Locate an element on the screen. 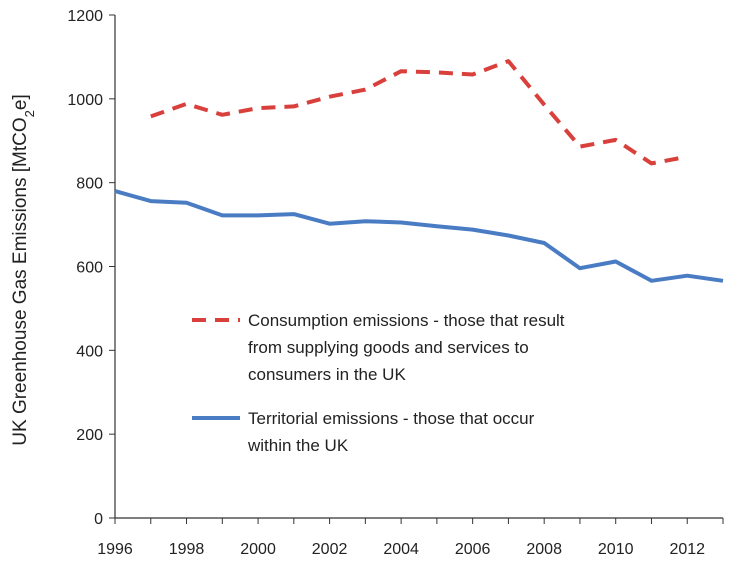 Image resolution: width=754 pixels, height=566 pixels. x-tick-label: 1996 is located at coordinates (115, 549).